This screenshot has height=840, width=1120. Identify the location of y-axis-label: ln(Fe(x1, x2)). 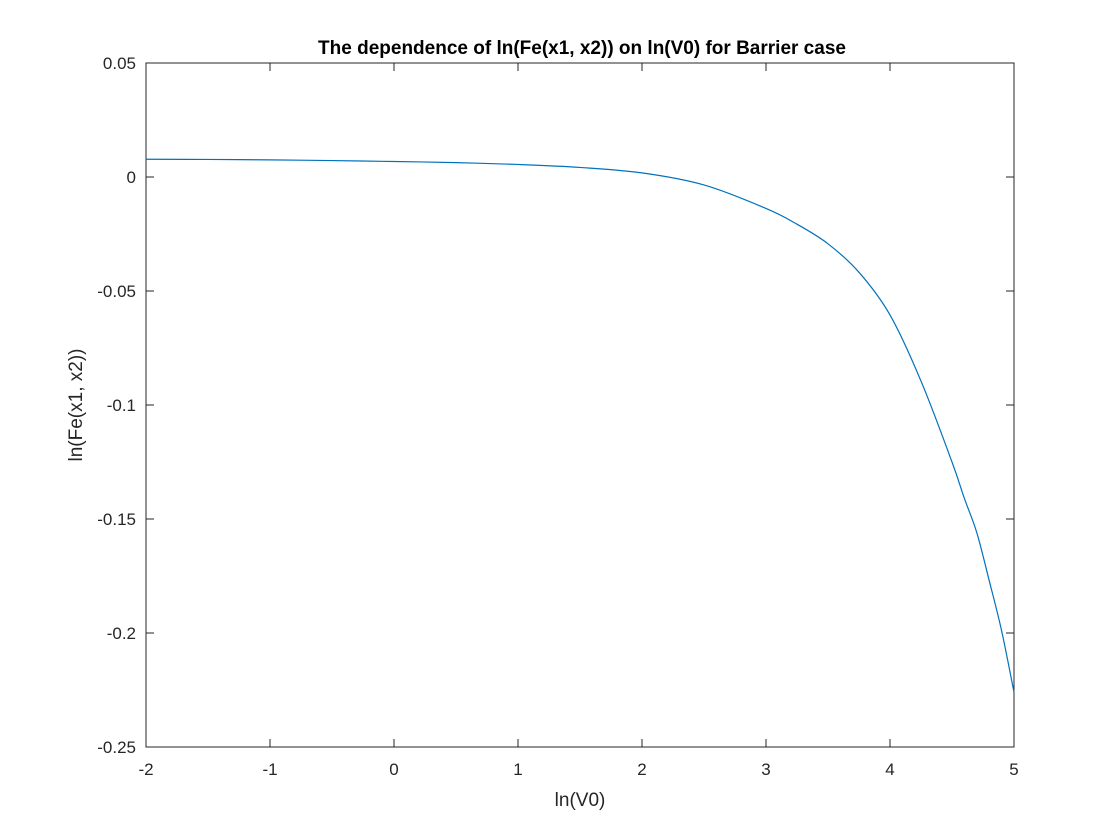
(76, 405).